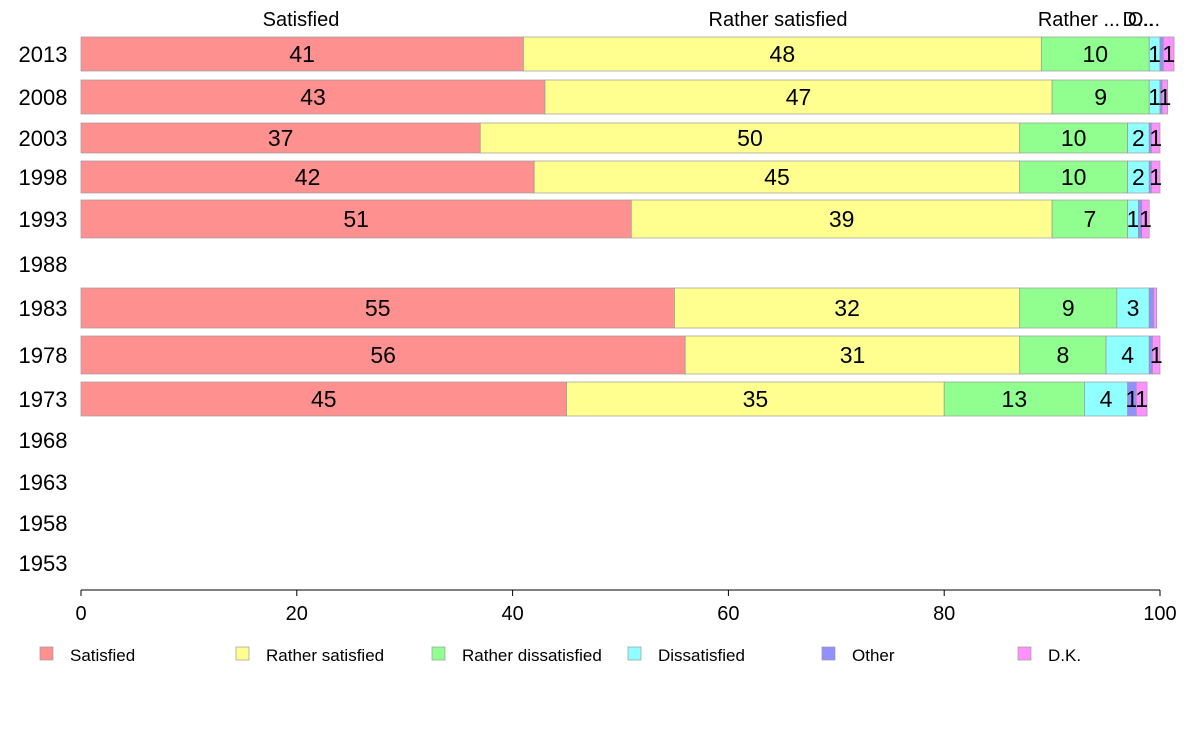  Describe the element at coordinates (701, 655) in the screenshot. I see `legend-label: Dissatisfied` at that location.